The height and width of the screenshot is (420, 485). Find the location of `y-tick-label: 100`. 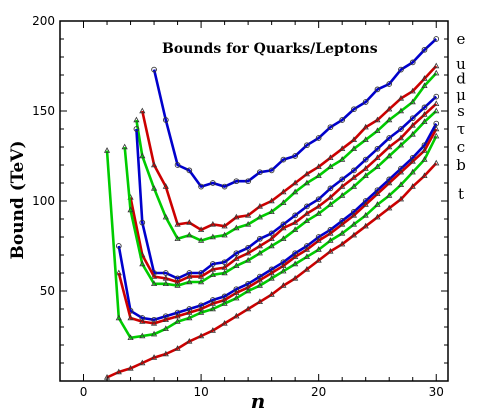

y-tick-label: 100 is located at coordinates (43, 201).